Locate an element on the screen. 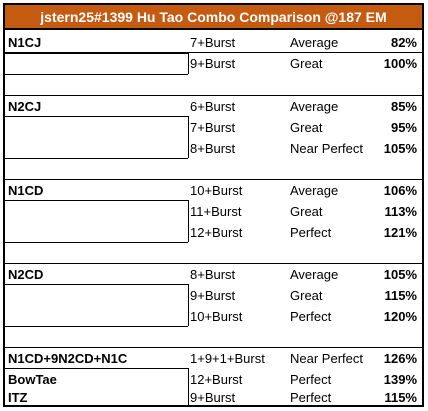 This screenshot has height=411, width=428. percentage: 82% is located at coordinates (403, 42).